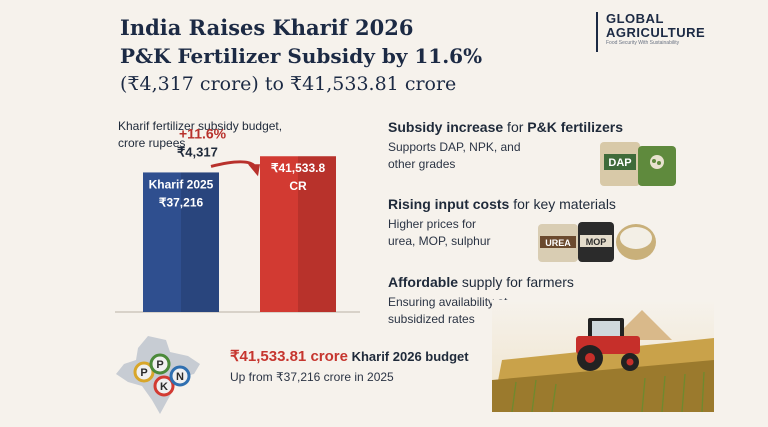  I want to click on map-letter: N, so click(180, 377).